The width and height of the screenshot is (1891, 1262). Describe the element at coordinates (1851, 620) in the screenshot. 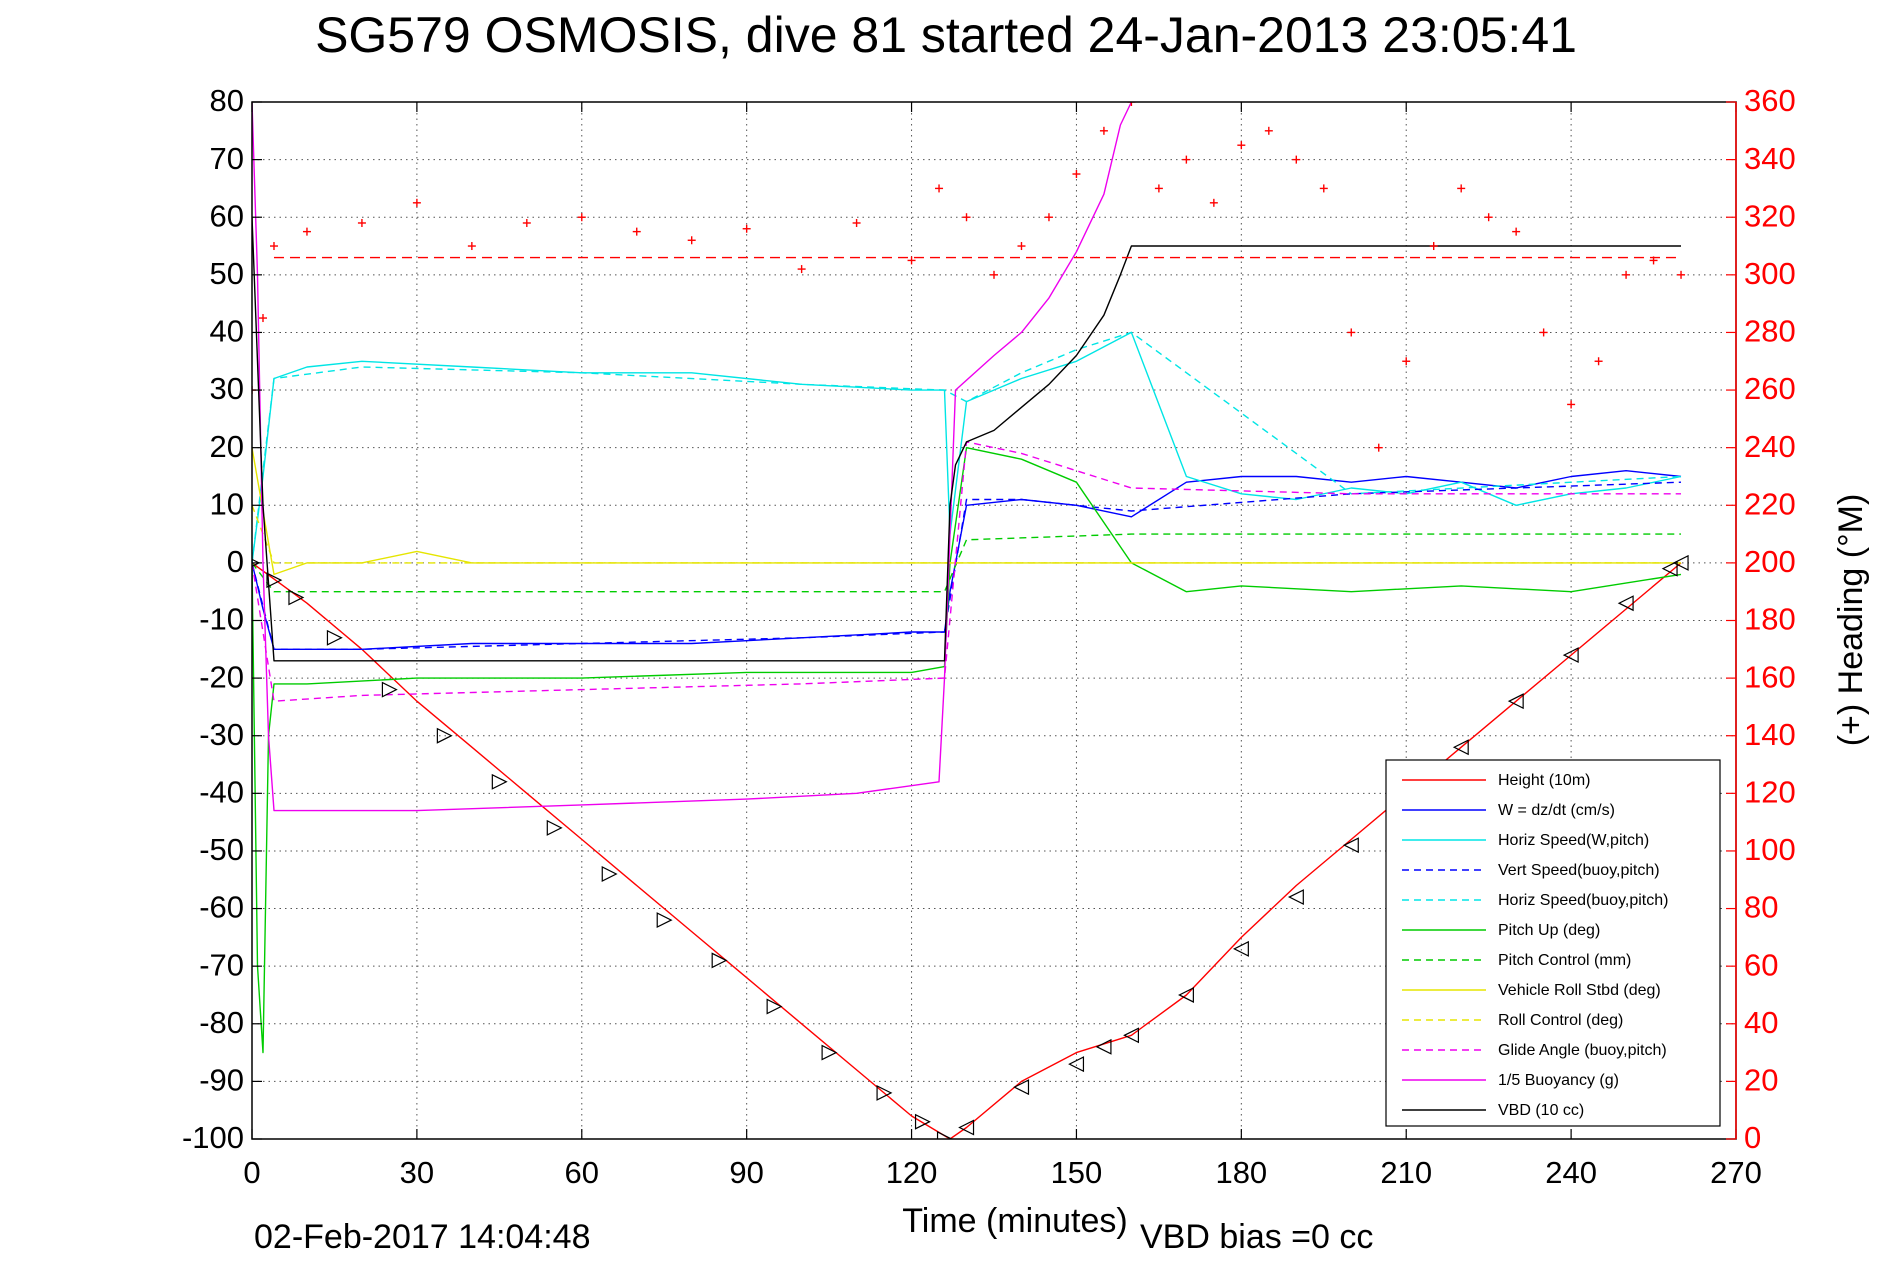

I see `right-y-axis-label: (+) Heading (°M)` at that location.